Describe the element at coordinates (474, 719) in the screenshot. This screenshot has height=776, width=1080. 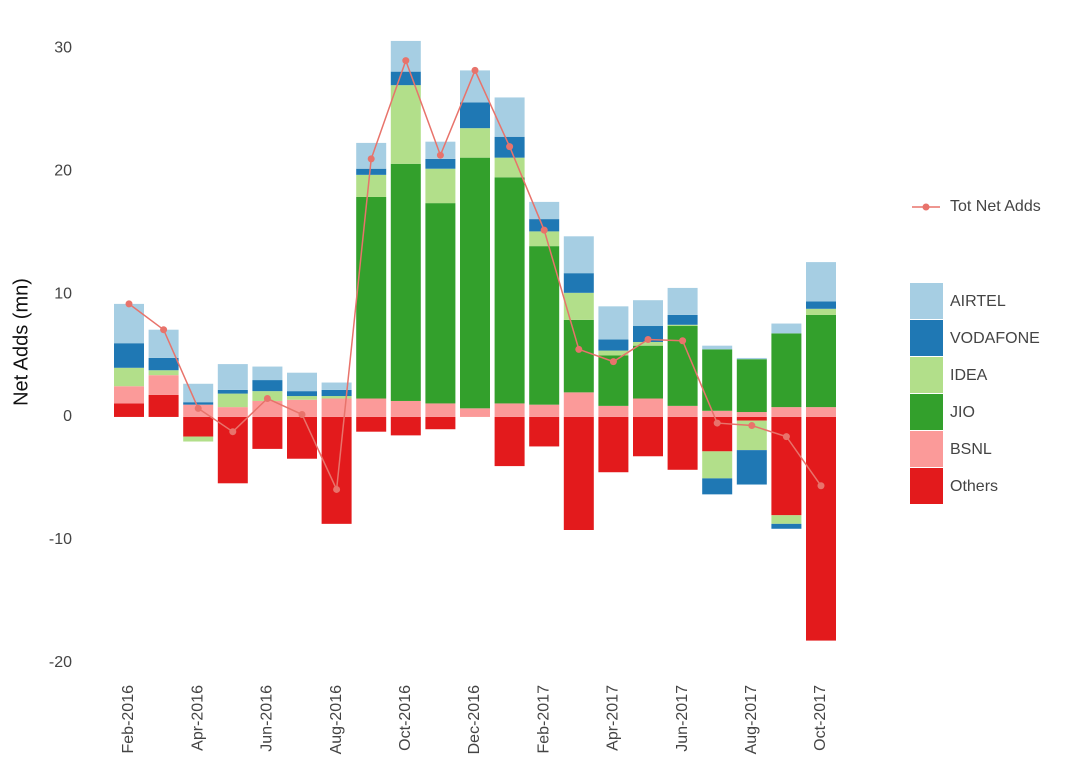
I see `x-tick-label: Dec-2016` at that location.